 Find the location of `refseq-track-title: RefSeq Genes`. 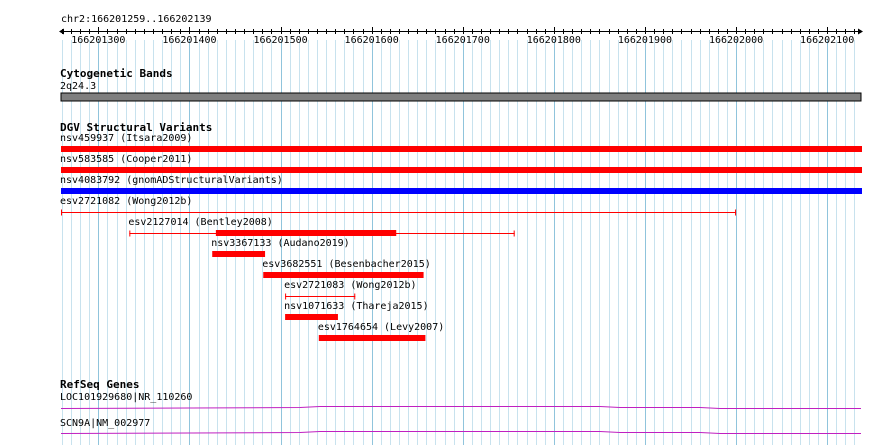

refseq-track-title: RefSeq Genes is located at coordinates (100, 384).